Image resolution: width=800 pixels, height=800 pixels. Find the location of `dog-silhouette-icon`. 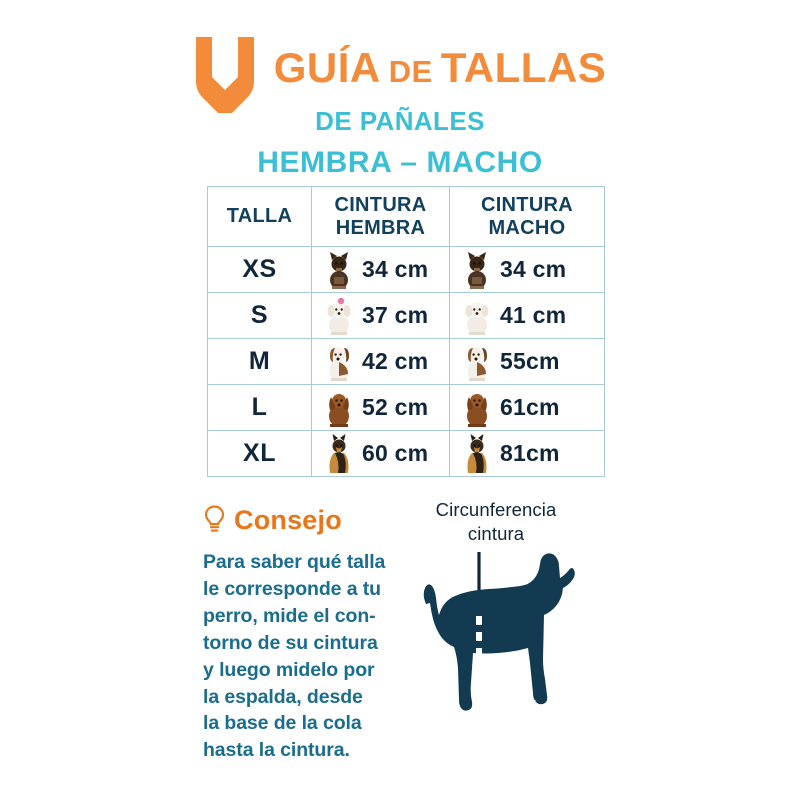

dog-silhouette-icon is located at coordinates (499, 652).